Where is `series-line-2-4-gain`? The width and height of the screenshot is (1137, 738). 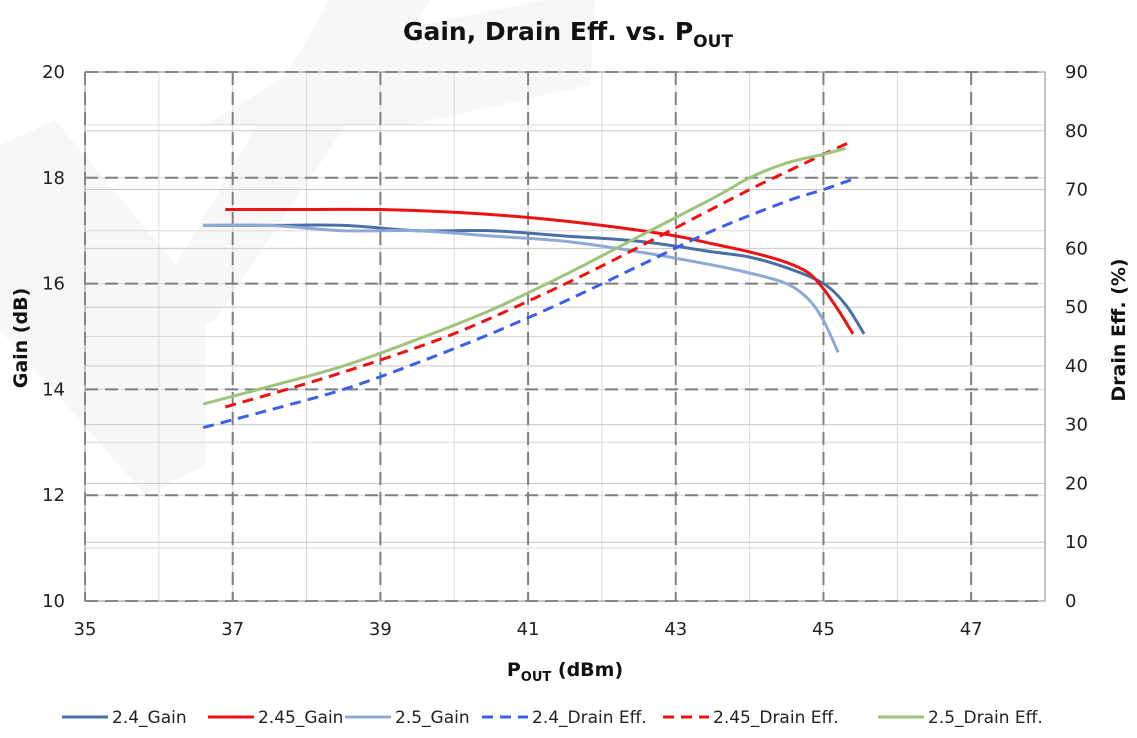 series-line-2-4-gain is located at coordinates (534, 279).